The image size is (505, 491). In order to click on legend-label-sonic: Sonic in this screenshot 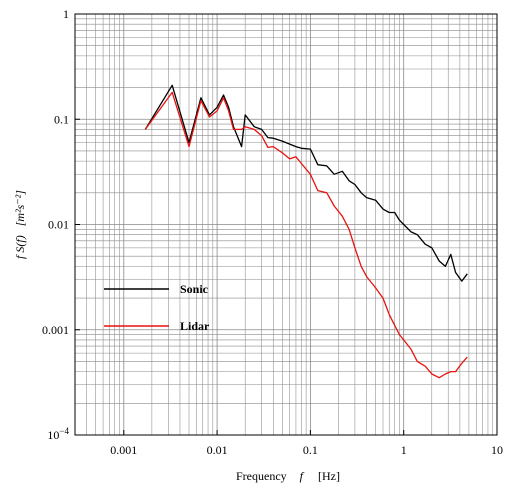, I will do `click(194, 289)`.